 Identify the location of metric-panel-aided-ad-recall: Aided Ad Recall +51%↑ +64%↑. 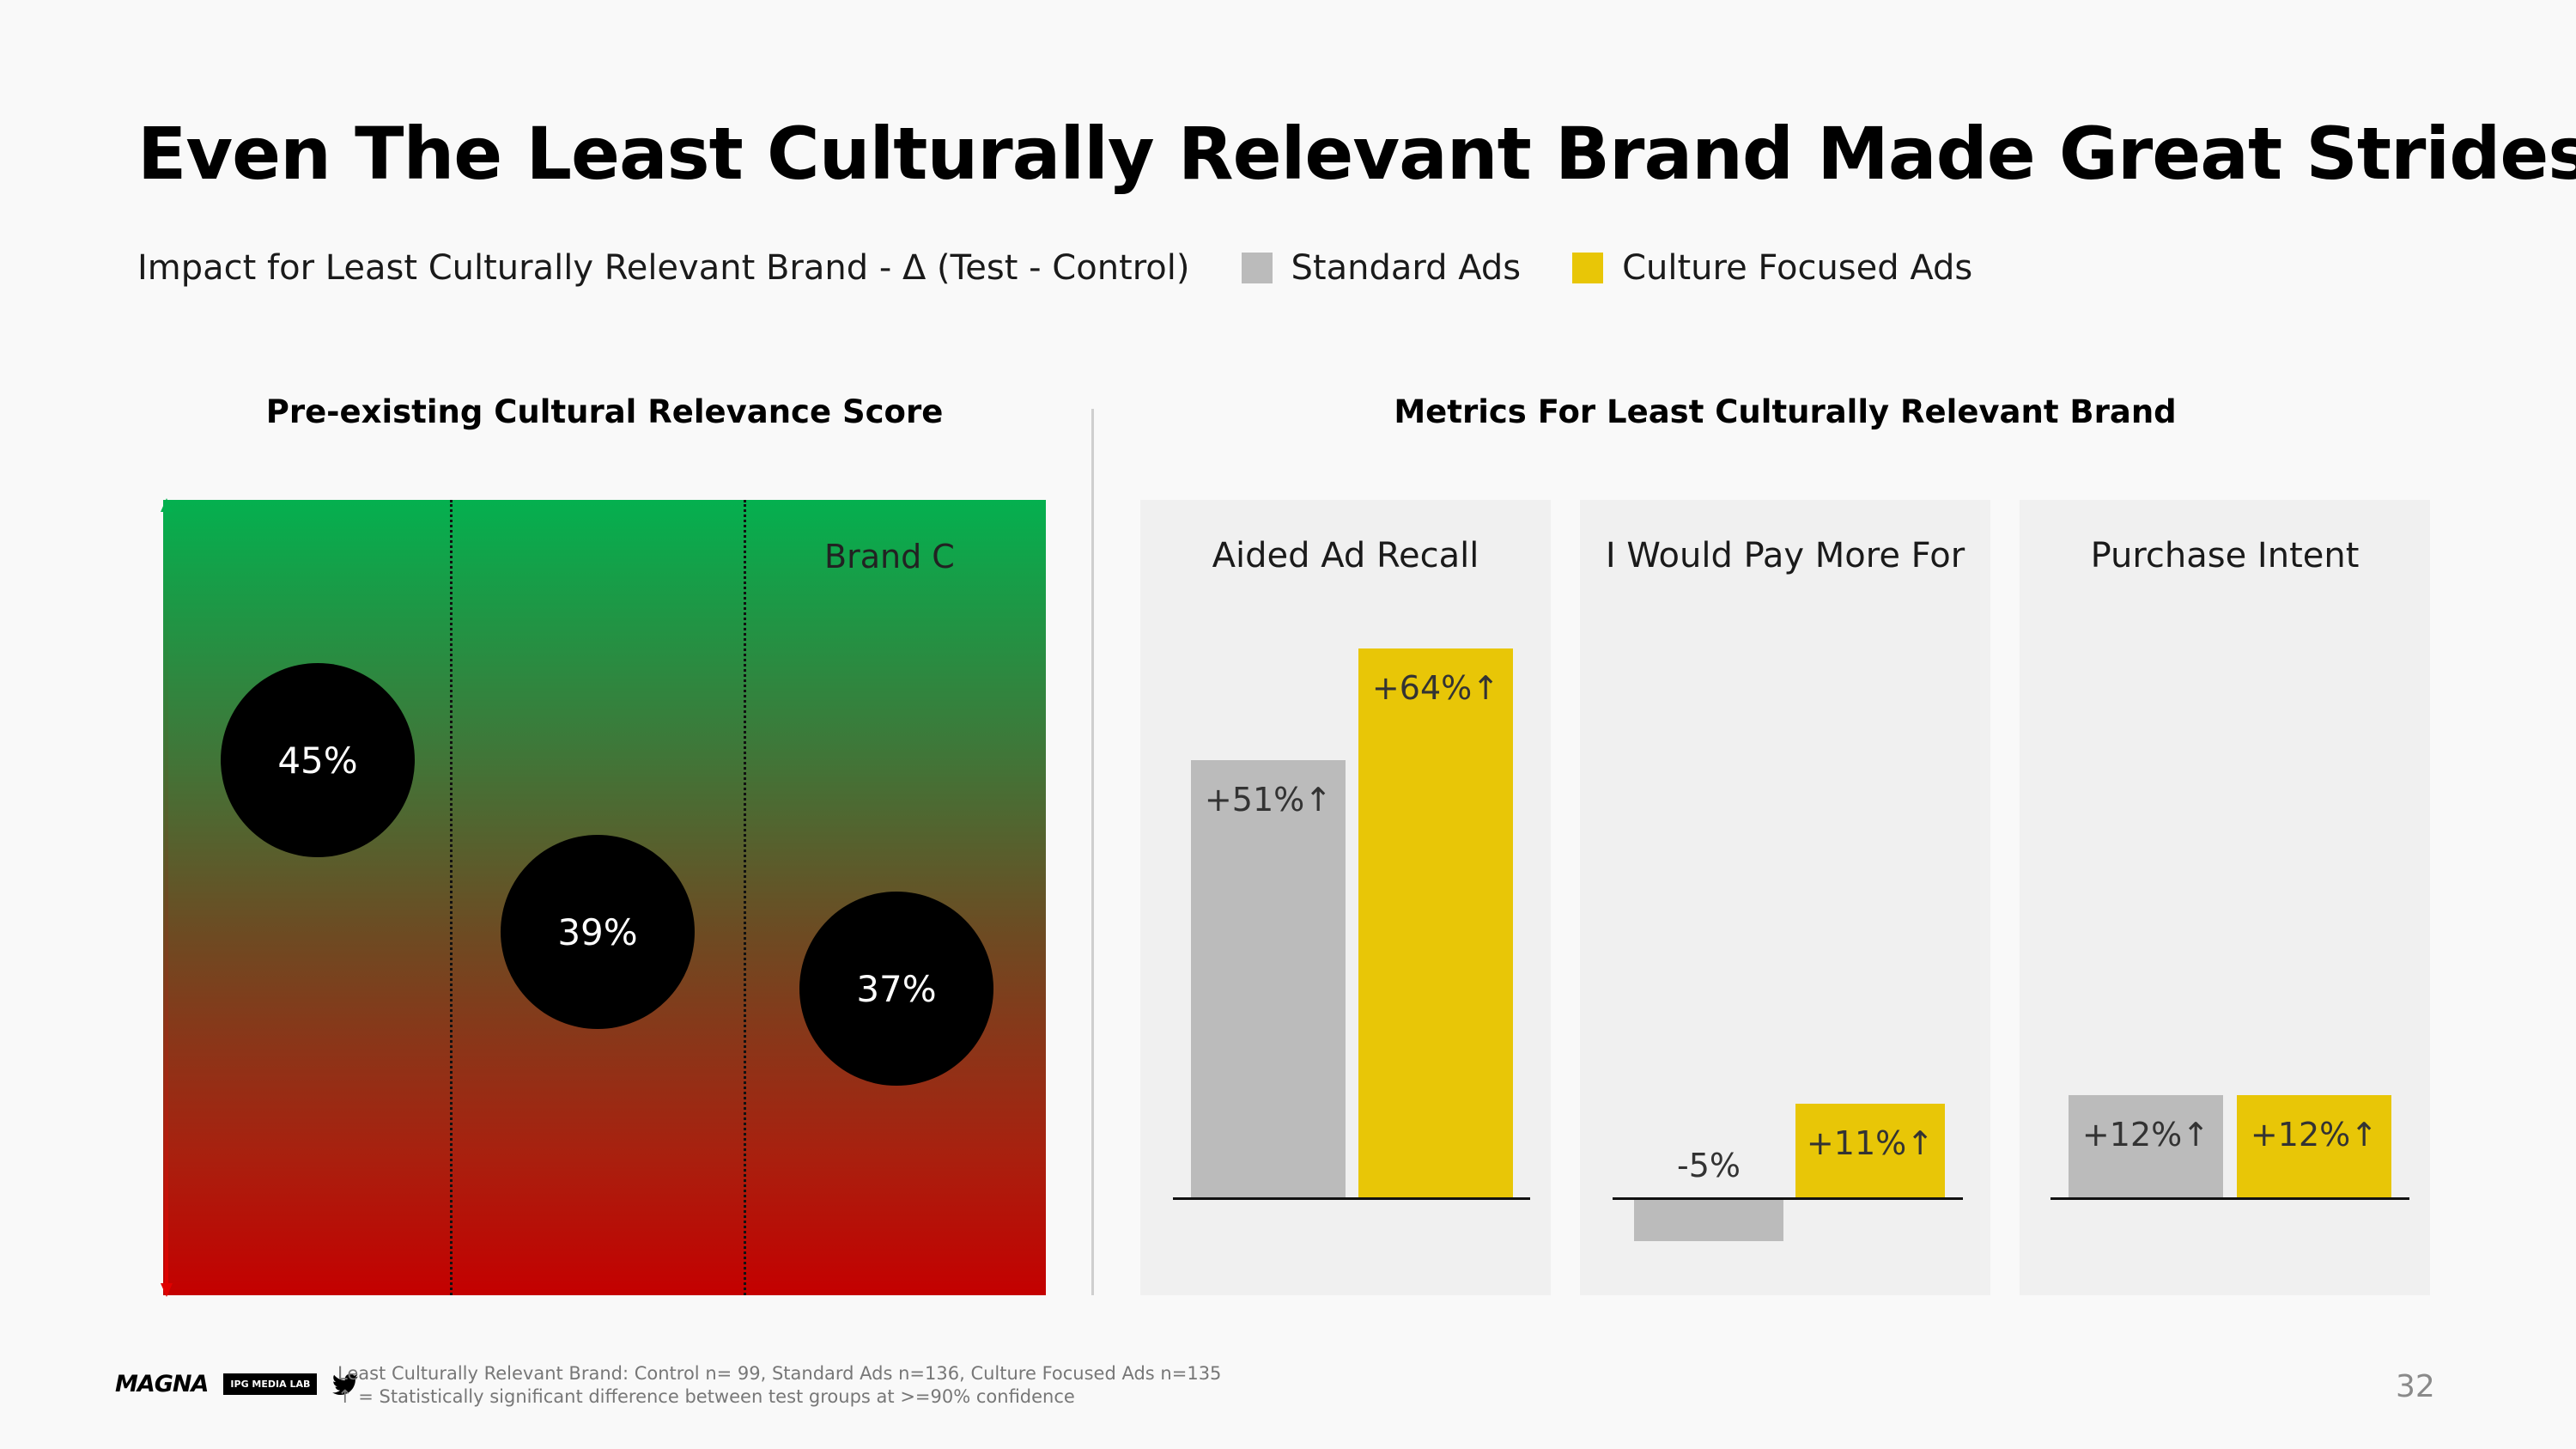
(1345, 897).